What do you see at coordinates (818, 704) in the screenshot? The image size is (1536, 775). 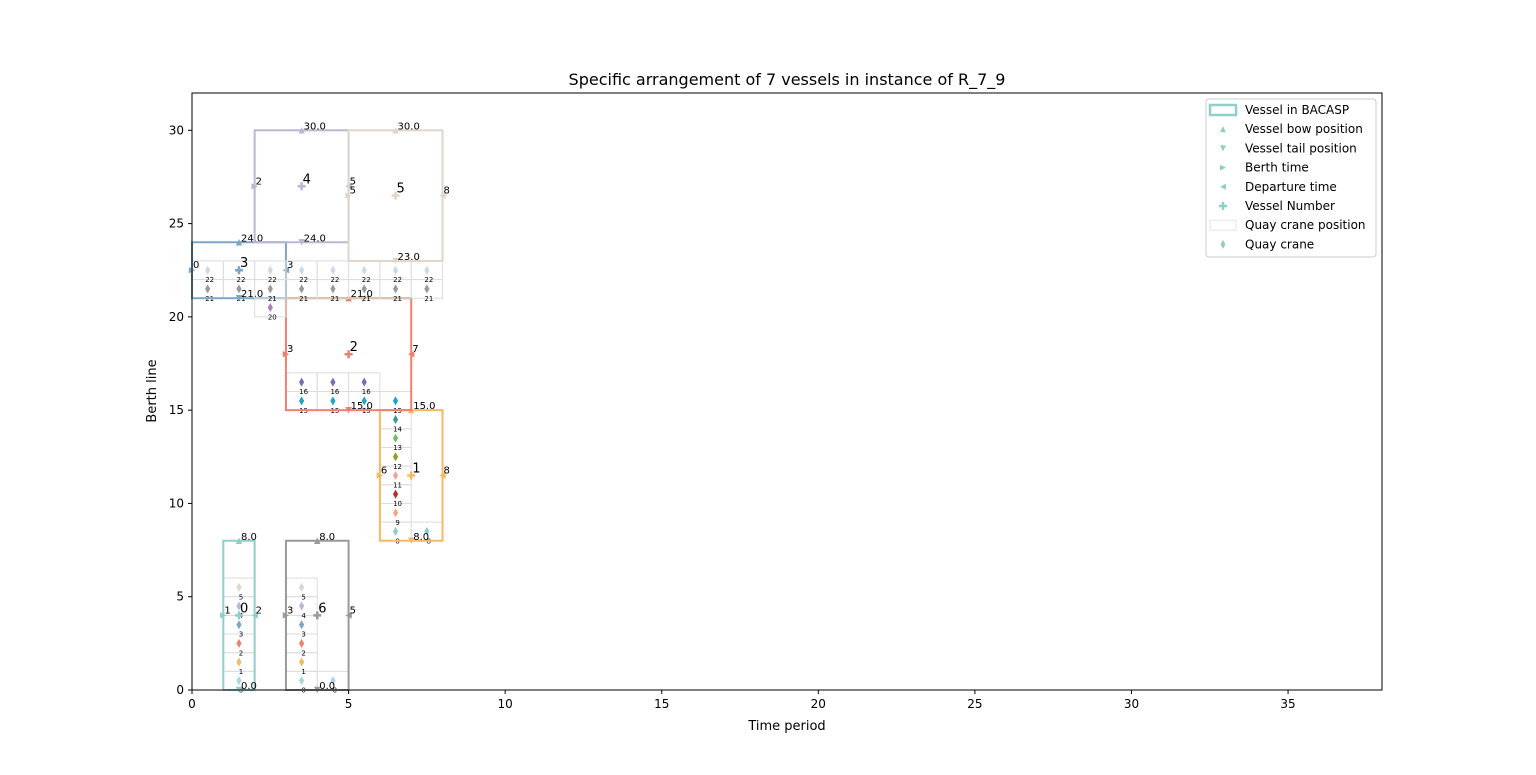 I see `x-tick-label: 20` at bounding box center [818, 704].